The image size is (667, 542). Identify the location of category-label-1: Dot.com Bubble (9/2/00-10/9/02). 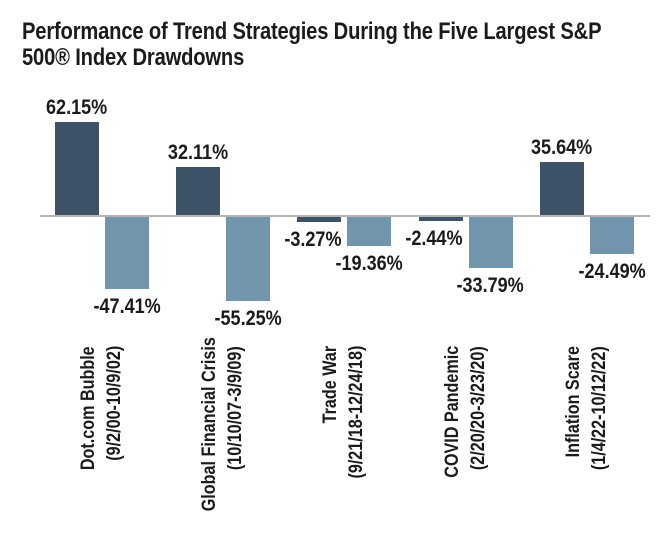
(102, 444).